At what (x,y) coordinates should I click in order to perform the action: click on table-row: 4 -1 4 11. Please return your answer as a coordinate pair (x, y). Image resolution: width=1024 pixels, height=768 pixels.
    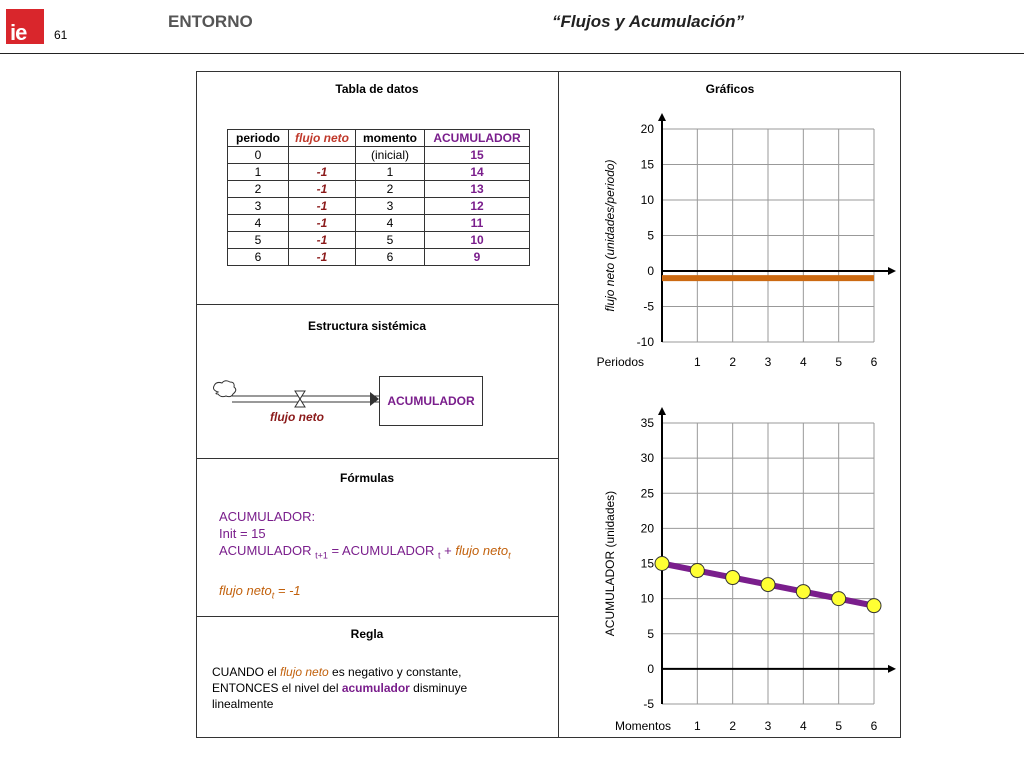
    Looking at the image, I should click on (378, 223).